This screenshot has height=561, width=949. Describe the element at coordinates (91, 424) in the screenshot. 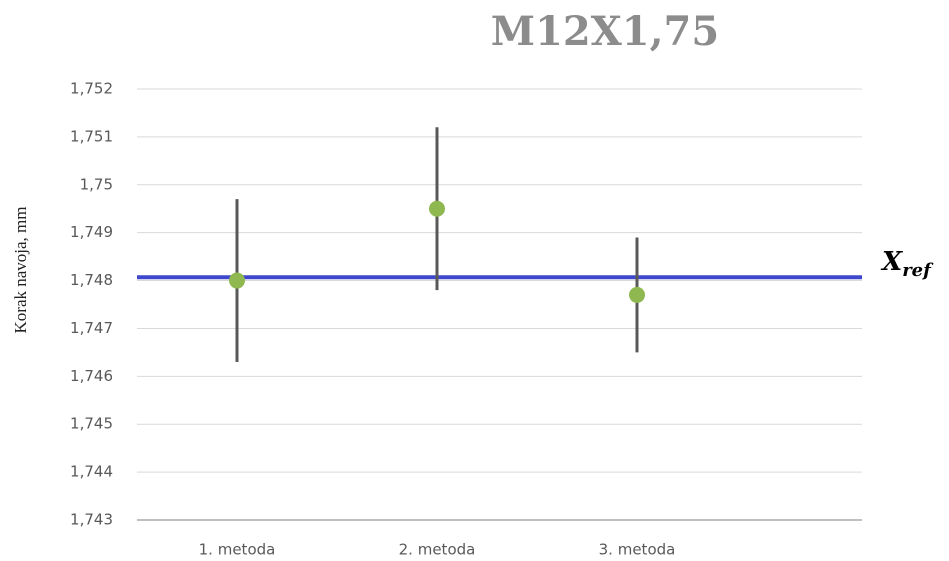

I see `y-tick-label: 1,745` at that location.